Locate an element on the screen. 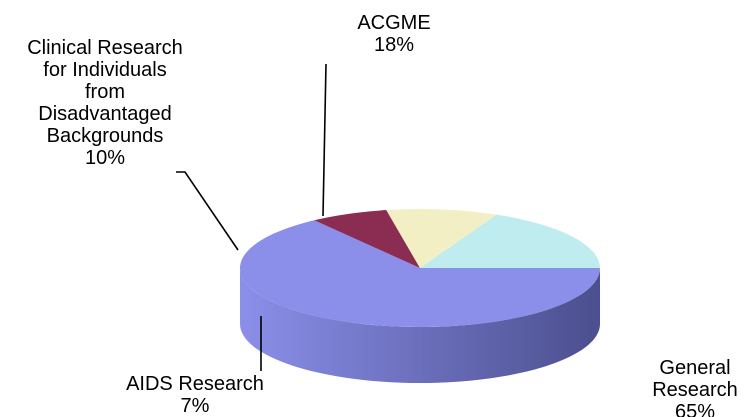 Image resolution: width=753 pixels, height=417 pixels. slice-label-2: Disadvantaged is located at coordinates (104, 114).